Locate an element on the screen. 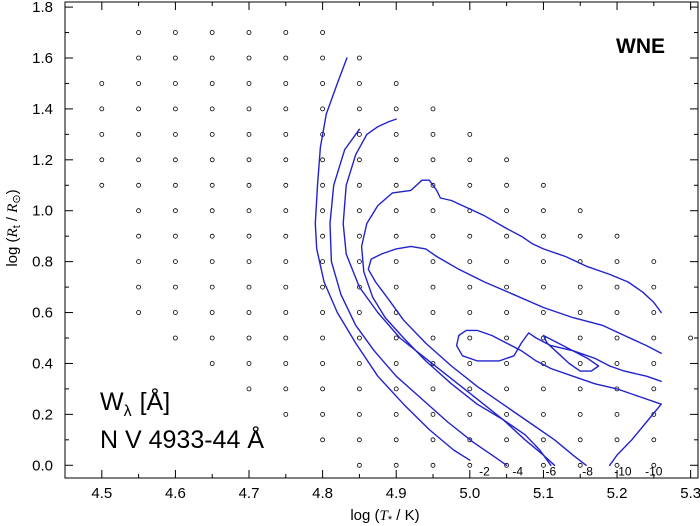 Image resolution: width=700 pixels, height=526 pixels. y-tick-label: 1.4 is located at coordinates (42, 109).